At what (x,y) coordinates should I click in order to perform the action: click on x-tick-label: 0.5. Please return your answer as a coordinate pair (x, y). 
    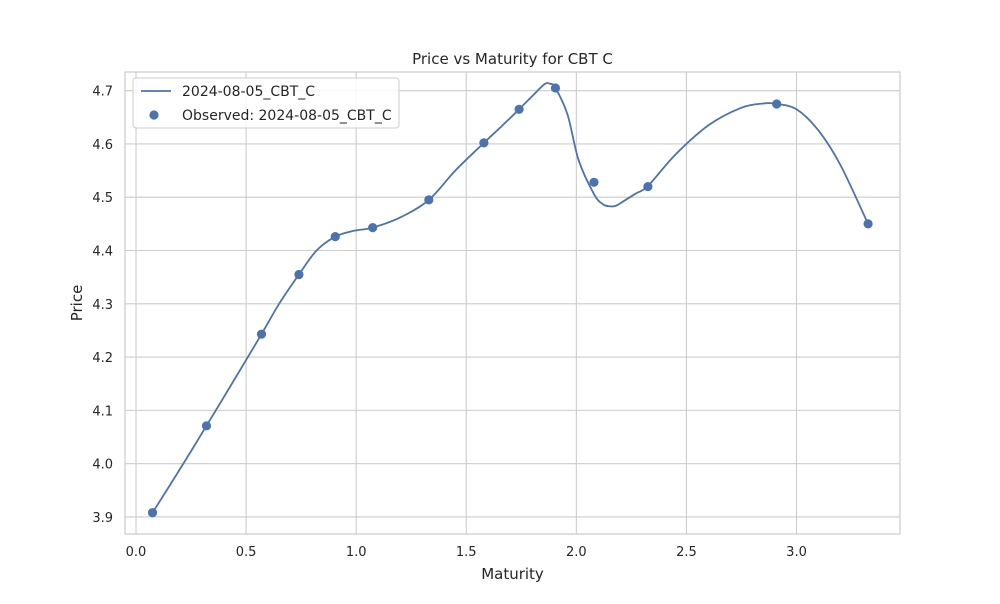
    Looking at the image, I should click on (246, 552).